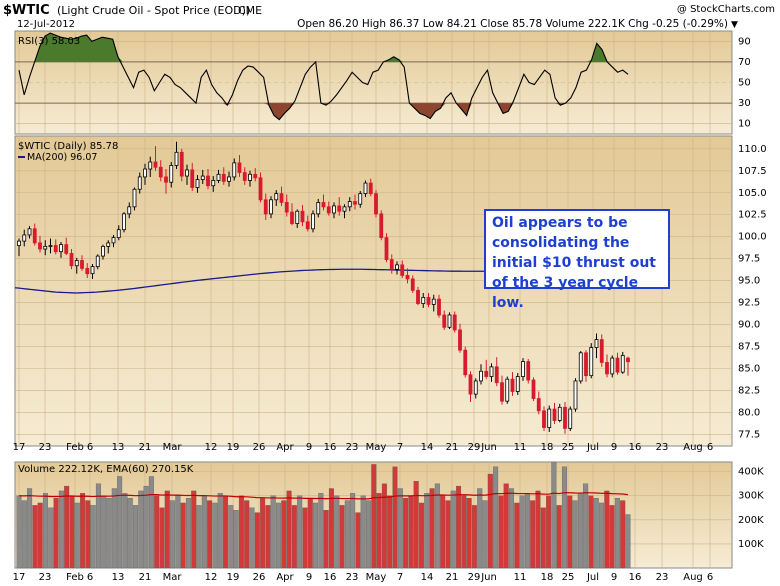 The height and width of the screenshot is (586, 780). What do you see at coordinates (751, 472) in the screenshot?
I see `volume-tick-label: 400K` at bounding box center [751, 472].